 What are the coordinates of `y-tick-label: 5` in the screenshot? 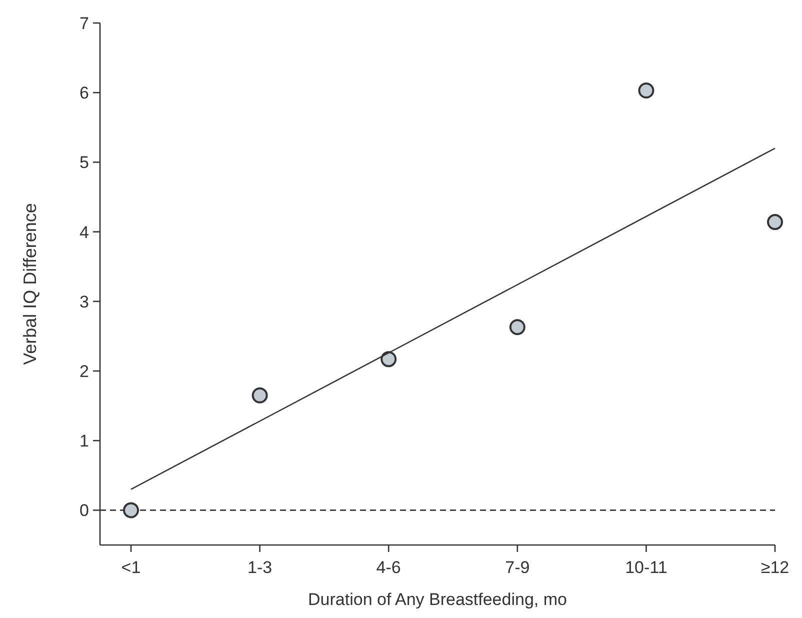 It's located at (84, 162).